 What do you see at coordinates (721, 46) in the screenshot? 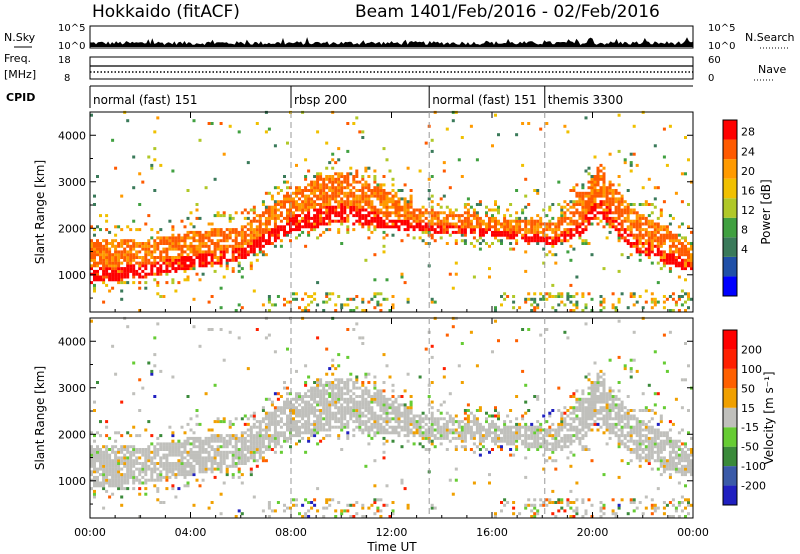
I see `nsky-right-tick-bottom: 10^0` at bounding box center [721, 46].